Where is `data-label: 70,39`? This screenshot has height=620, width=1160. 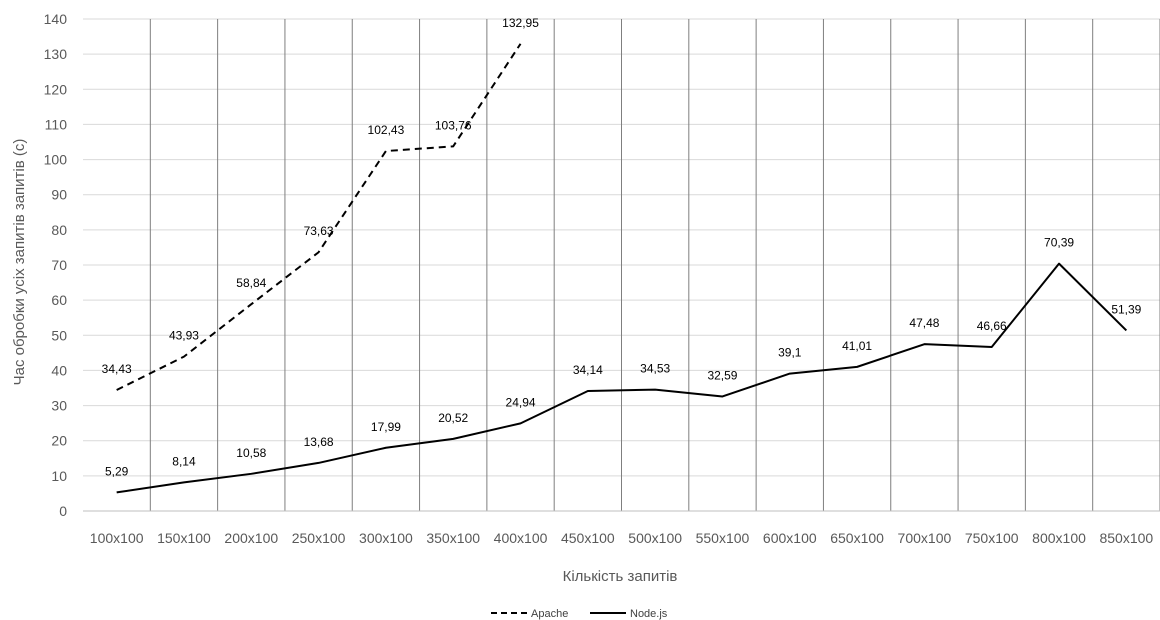 data-label: 70,39 is located at coordinates (1059, 243).